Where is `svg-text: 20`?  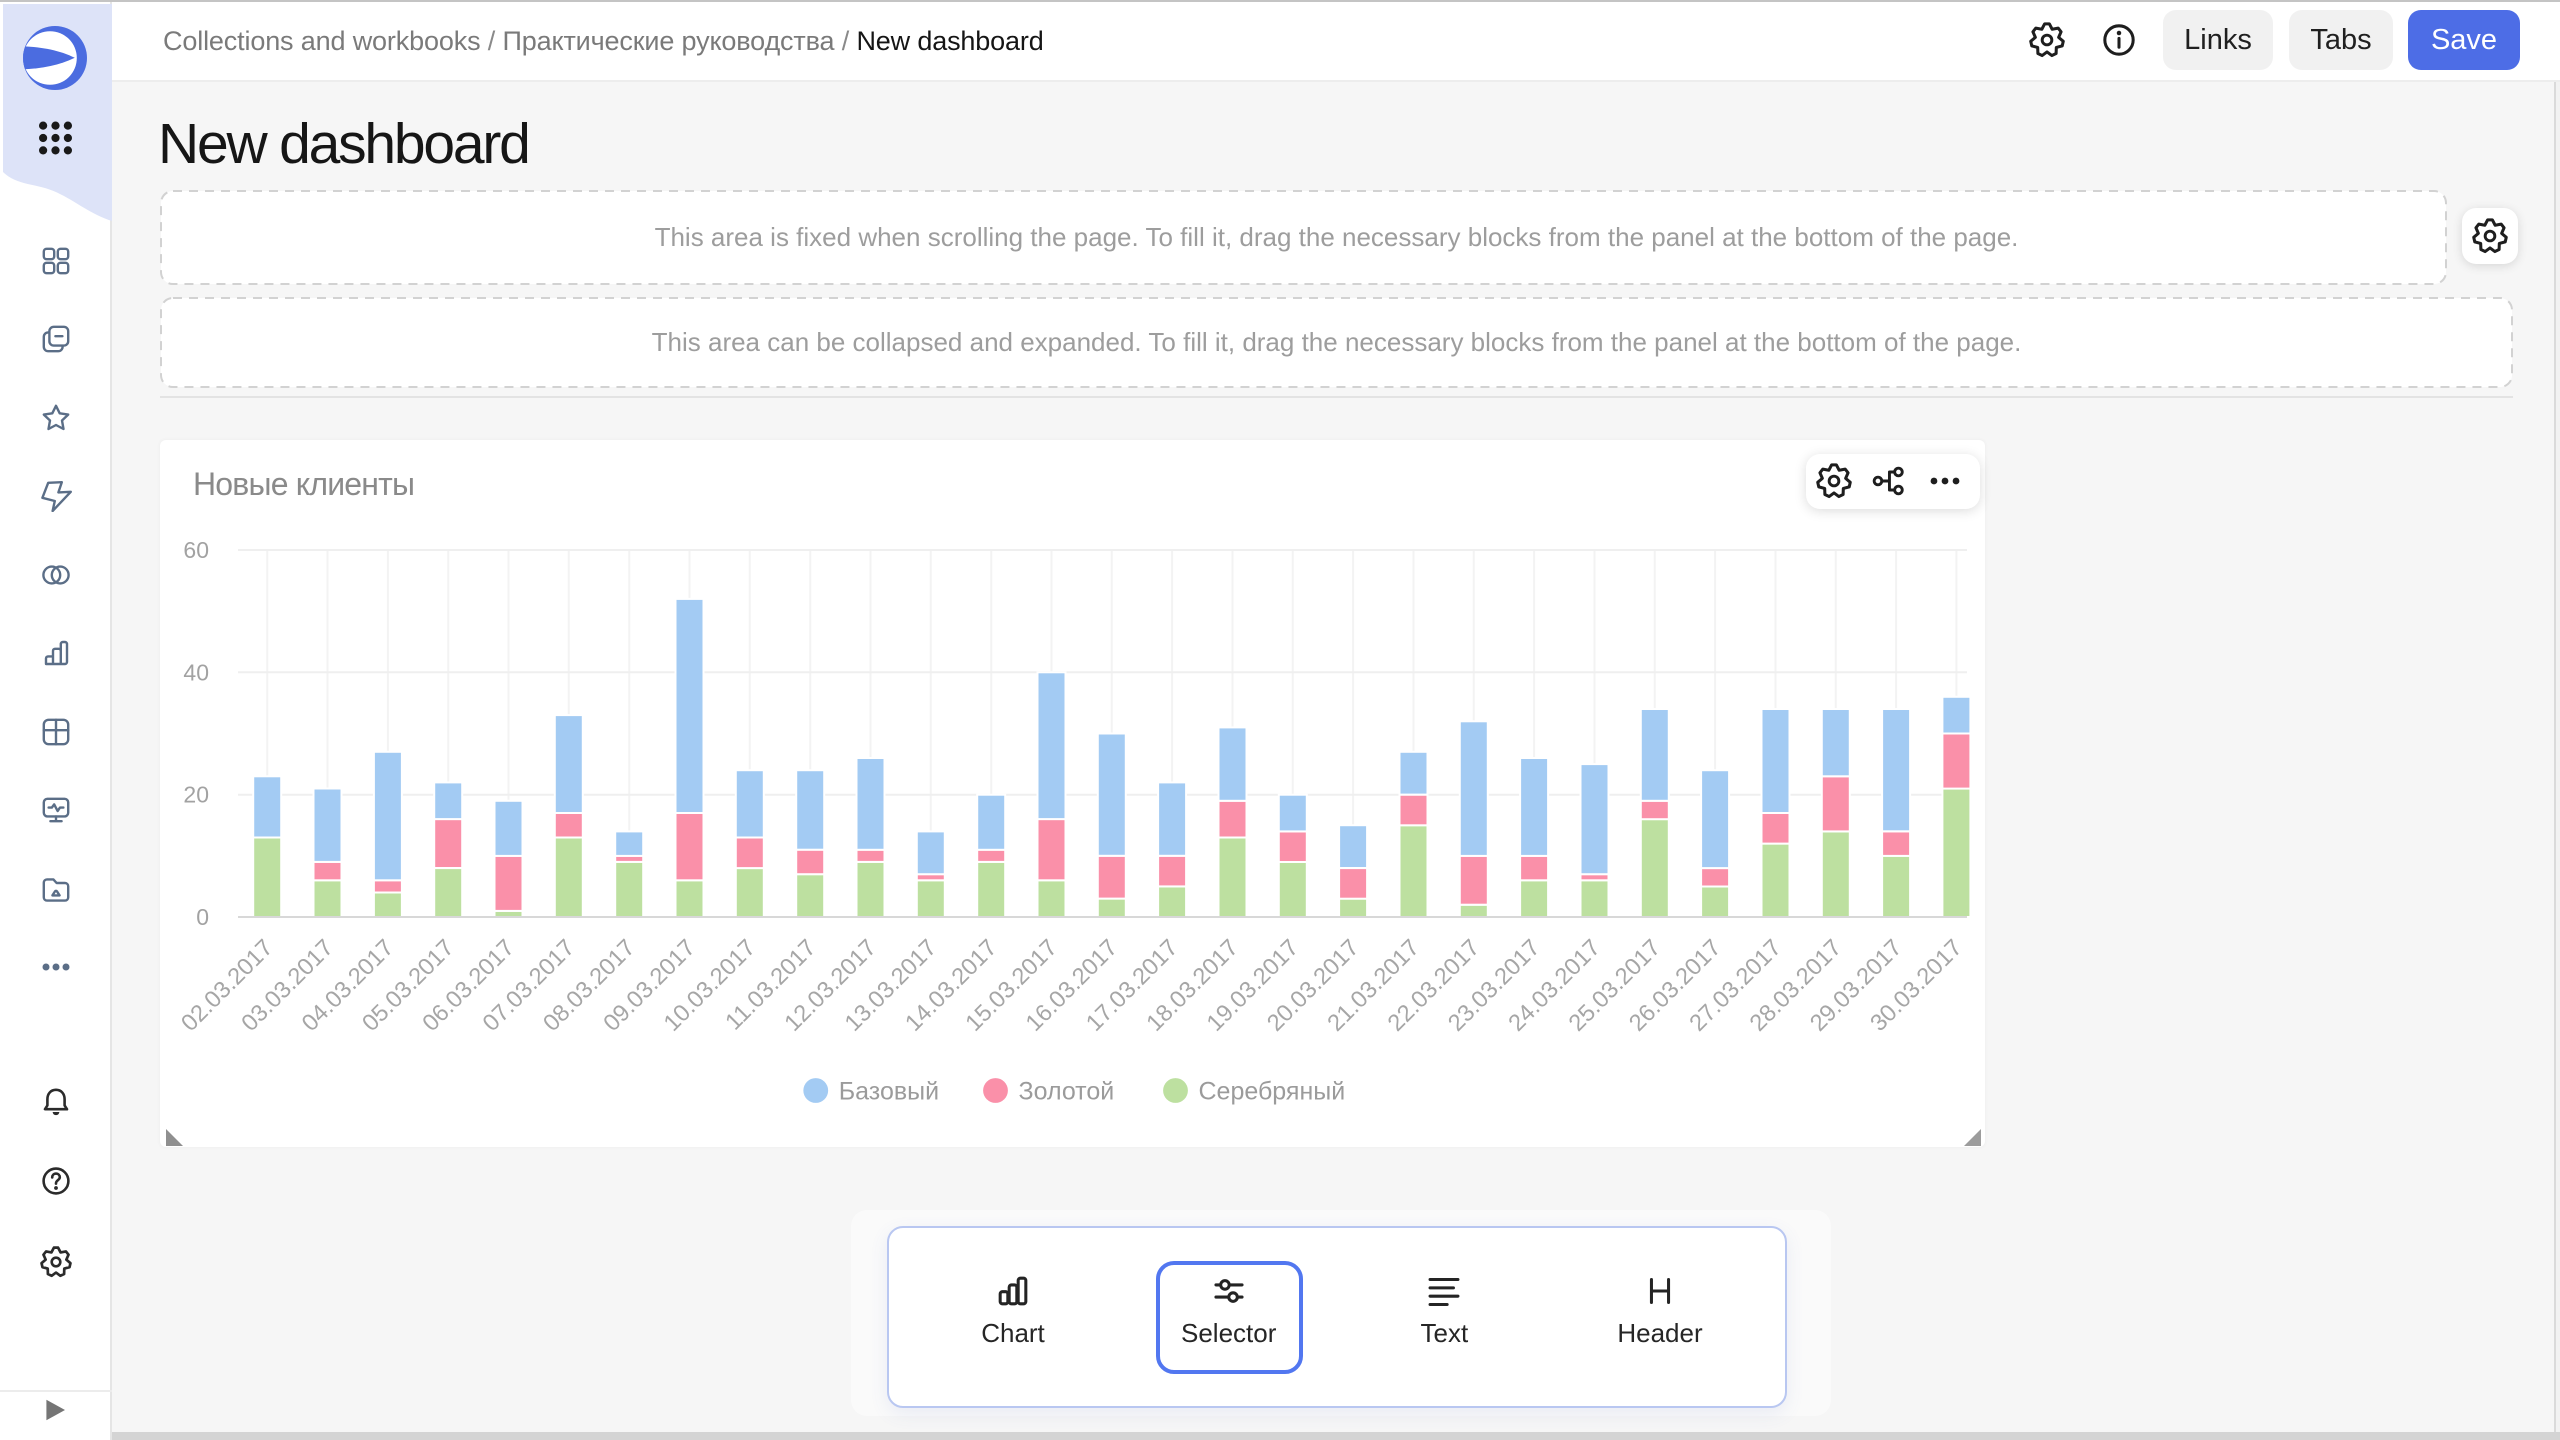
svg-text: 20 is located at coordinates (196, 795).